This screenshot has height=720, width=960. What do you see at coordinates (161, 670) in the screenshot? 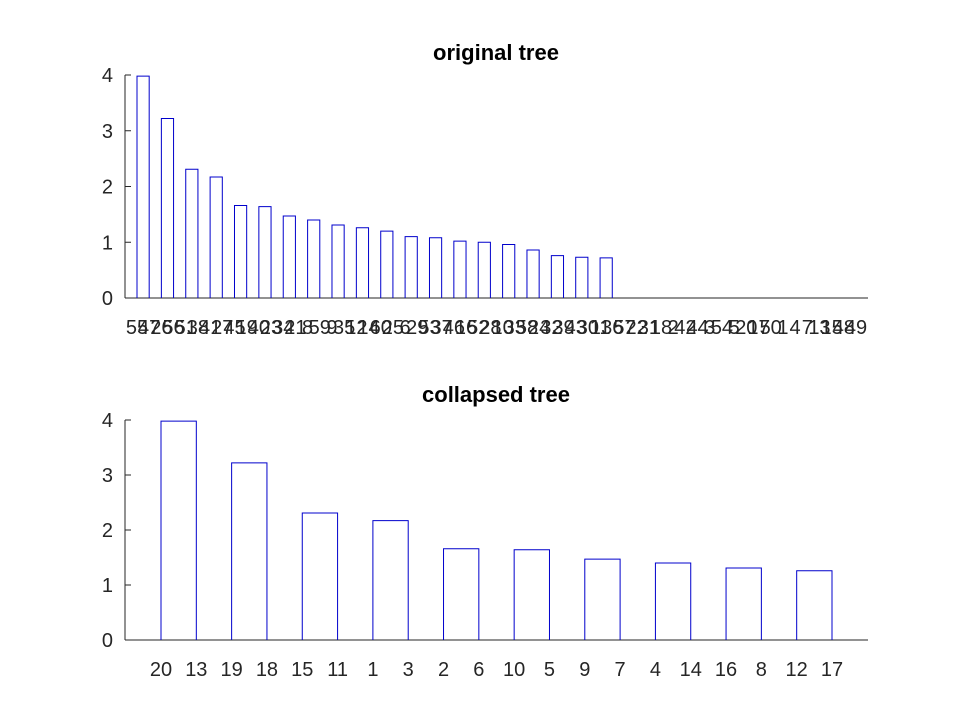
I see `leaf-label: 20` at bounding box center [161, 670].